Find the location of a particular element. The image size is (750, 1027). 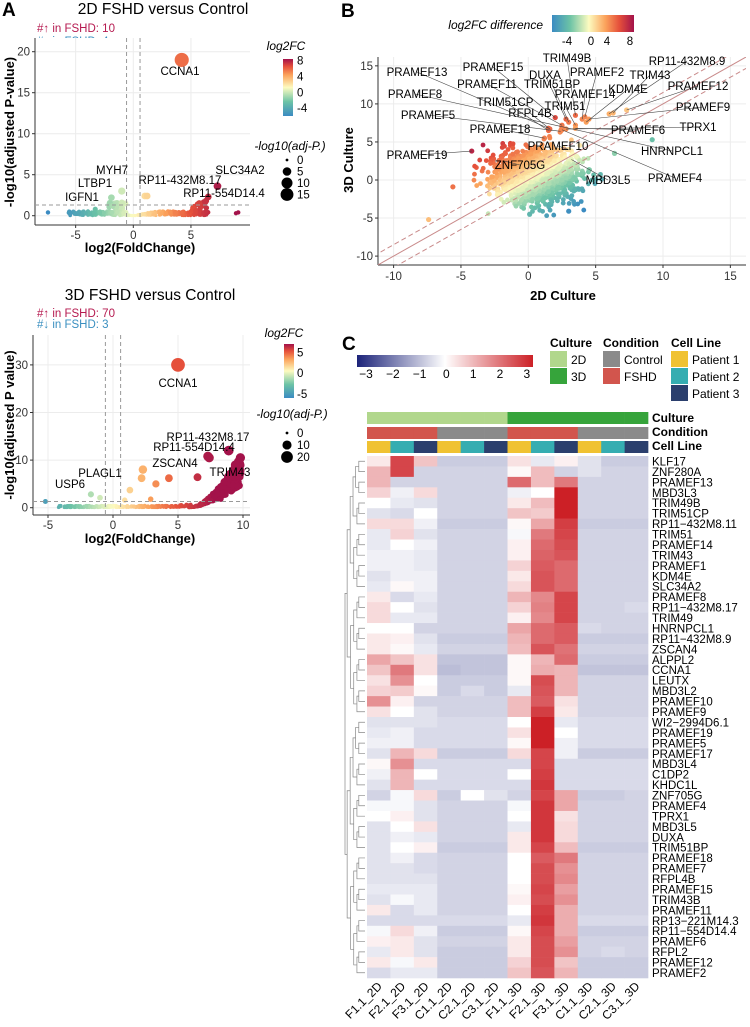

gene-label: PRAMEF8 is located at coordinates (415, 95).